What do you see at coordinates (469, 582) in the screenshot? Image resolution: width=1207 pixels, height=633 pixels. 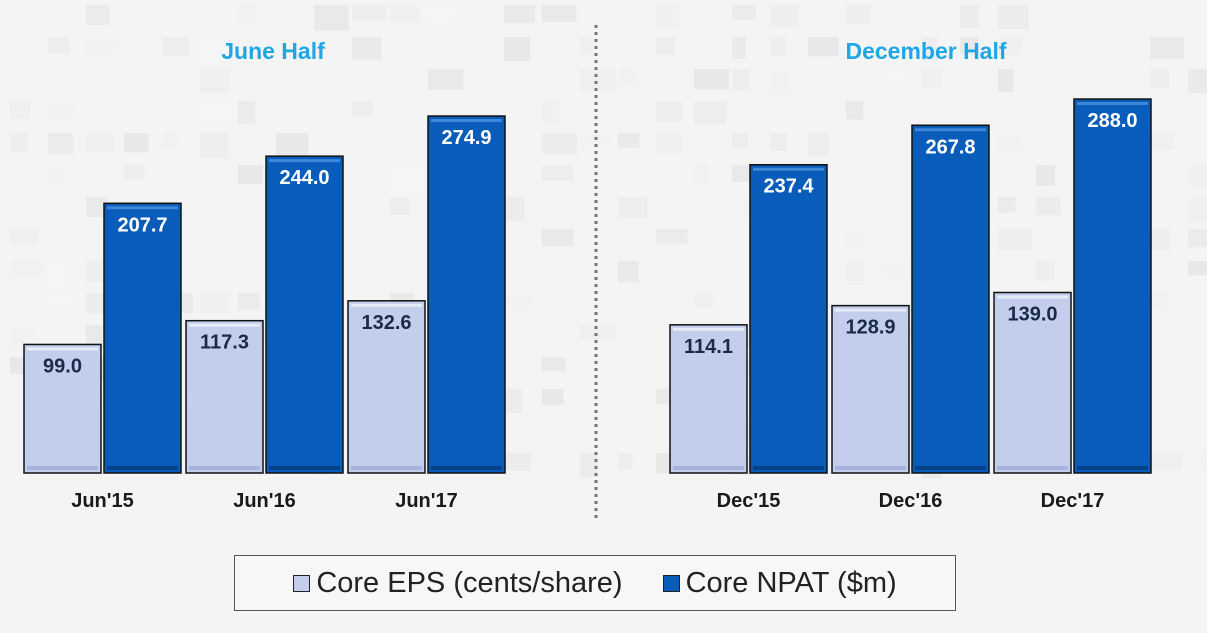 I see `legend-label-eps: Core EPS (cents/share)` at bounding box center [469, 582].